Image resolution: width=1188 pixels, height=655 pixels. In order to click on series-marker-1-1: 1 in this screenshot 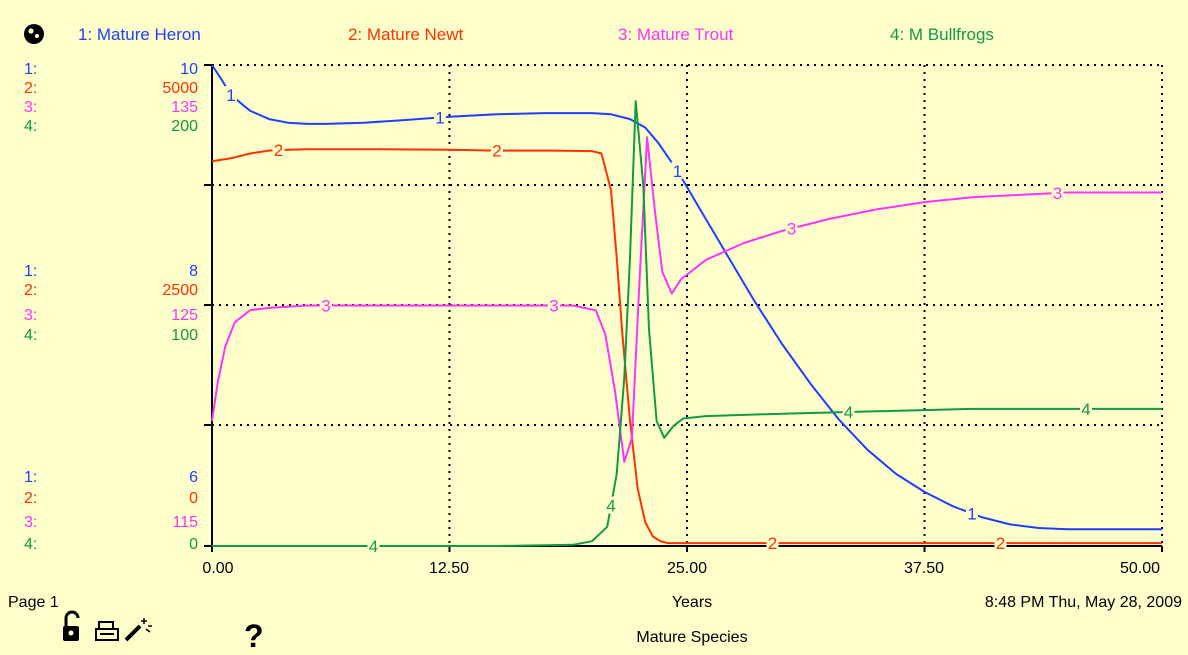, I will do `click(439, 117)`.